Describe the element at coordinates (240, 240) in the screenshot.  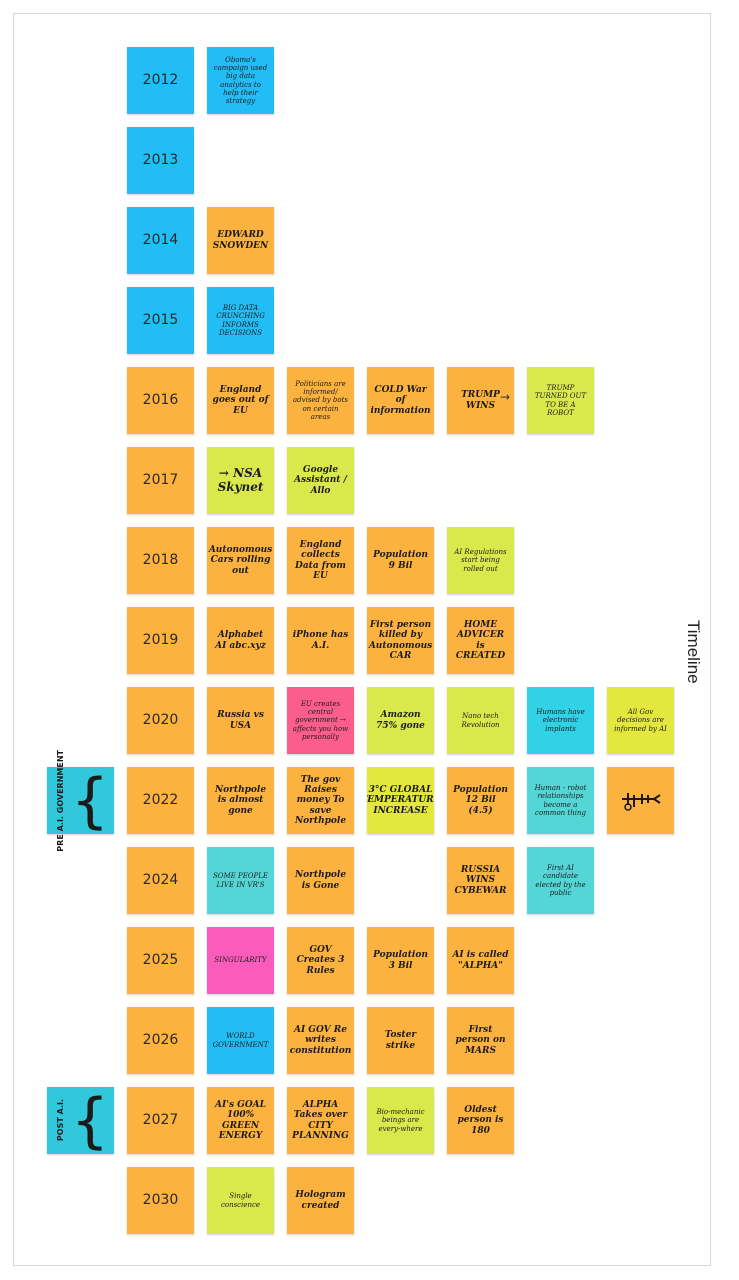
I see `sticky-note: EDWARD SNOWDEN` at that location.